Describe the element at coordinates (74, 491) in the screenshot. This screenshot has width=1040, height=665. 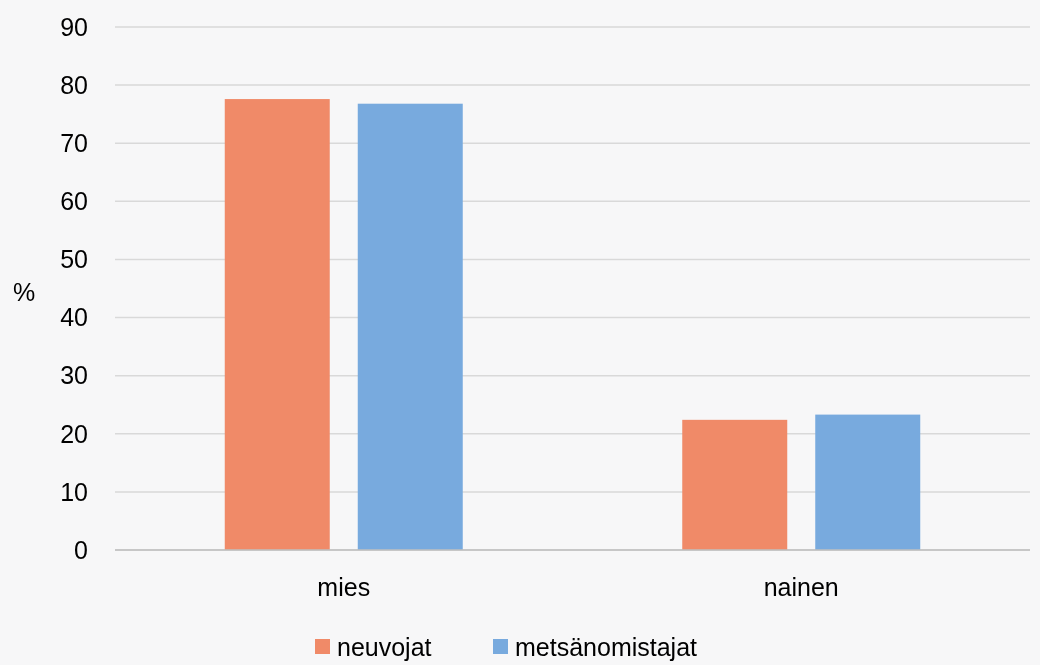
I see `y-tick-label: 10` at that location.